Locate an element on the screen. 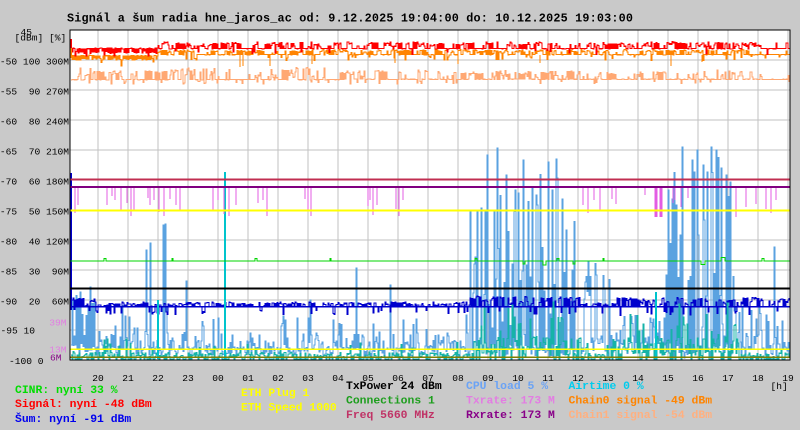 This screenshot has width=800, height=430. svg-text: 45 is located at coordinates (27, 32).